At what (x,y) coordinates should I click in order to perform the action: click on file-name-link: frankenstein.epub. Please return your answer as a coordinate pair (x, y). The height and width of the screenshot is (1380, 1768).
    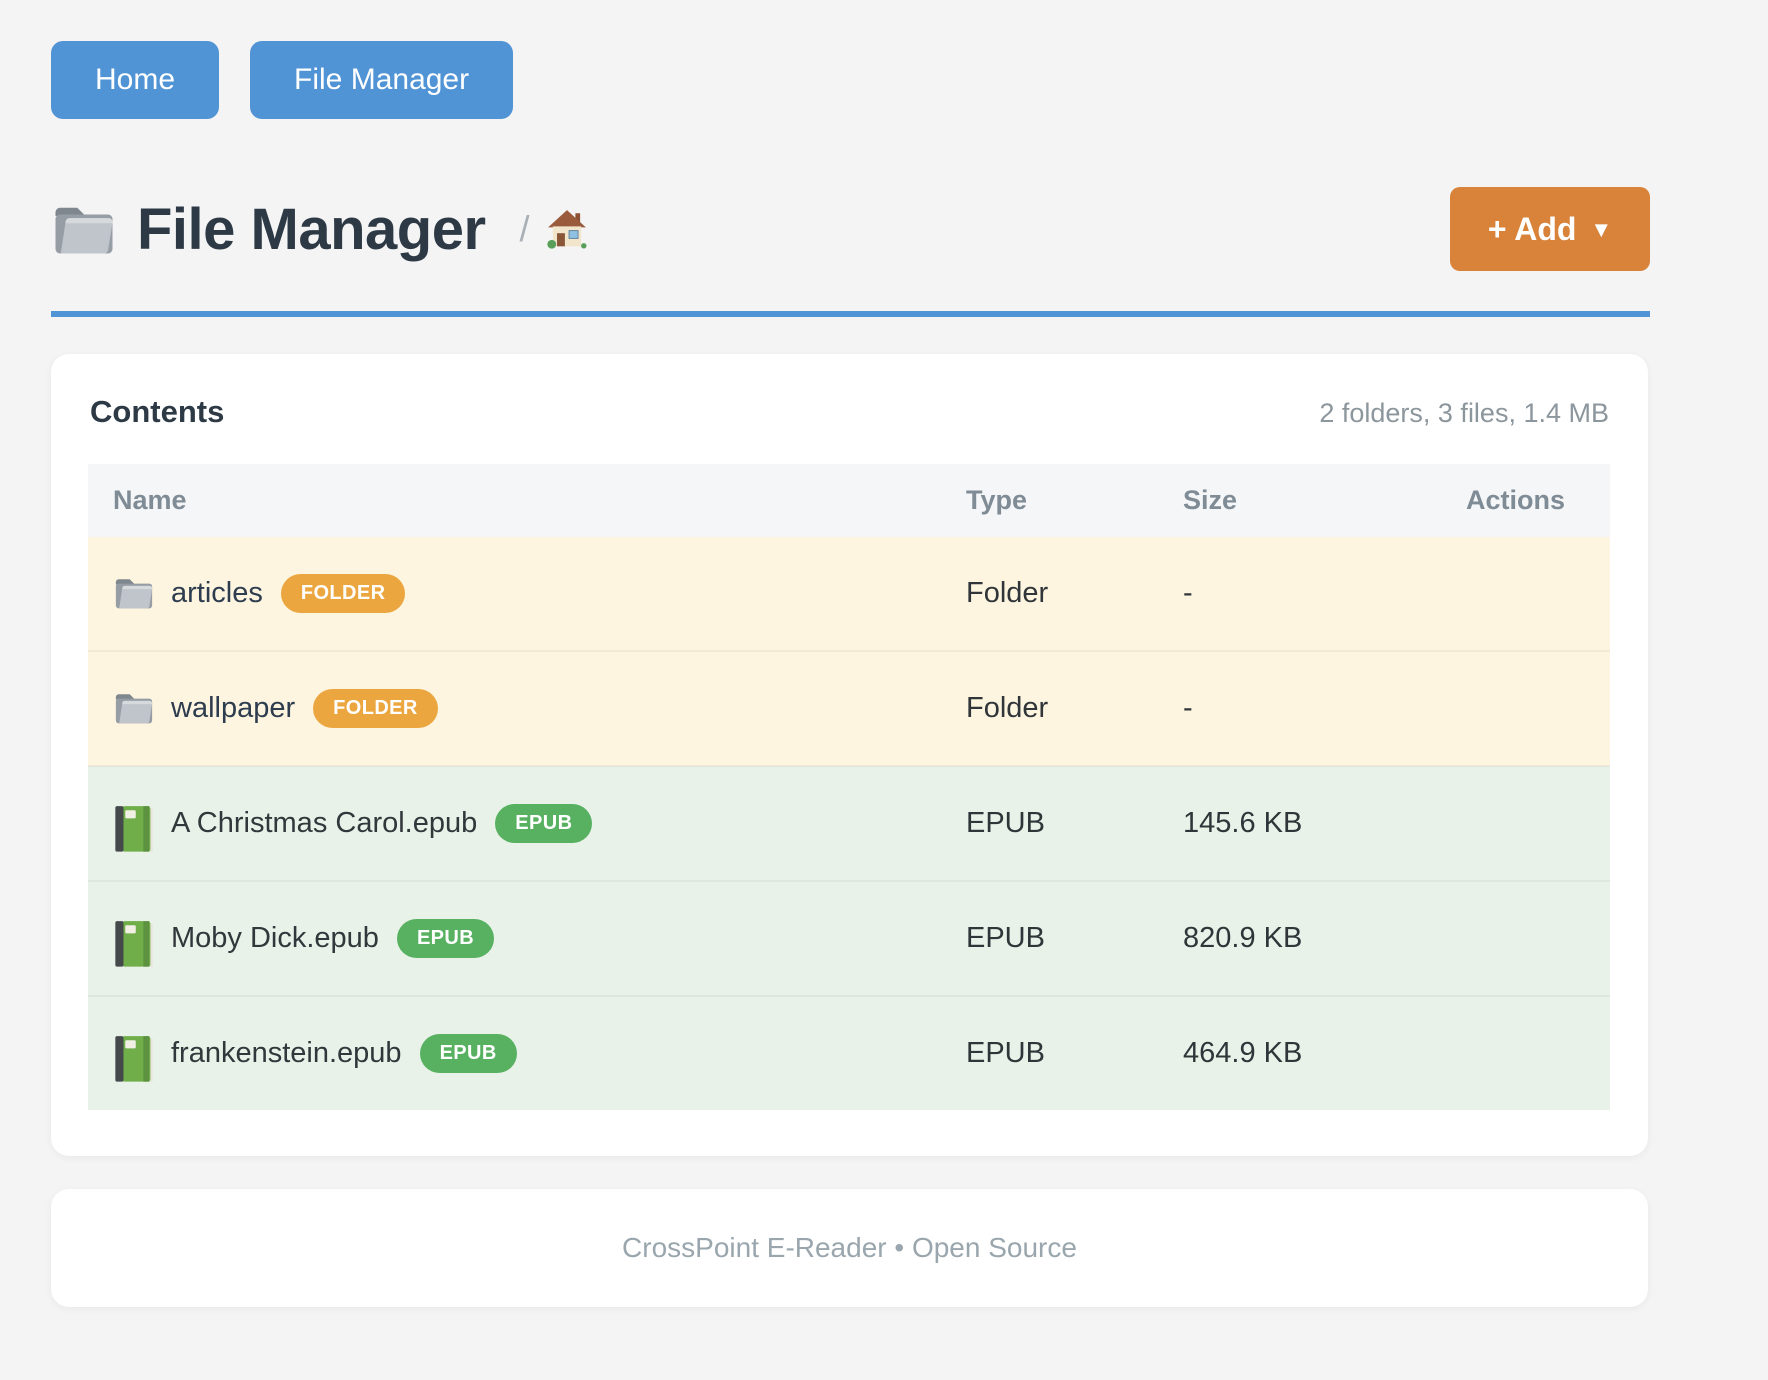
    Looking at the image, I should click on (286, 1053).